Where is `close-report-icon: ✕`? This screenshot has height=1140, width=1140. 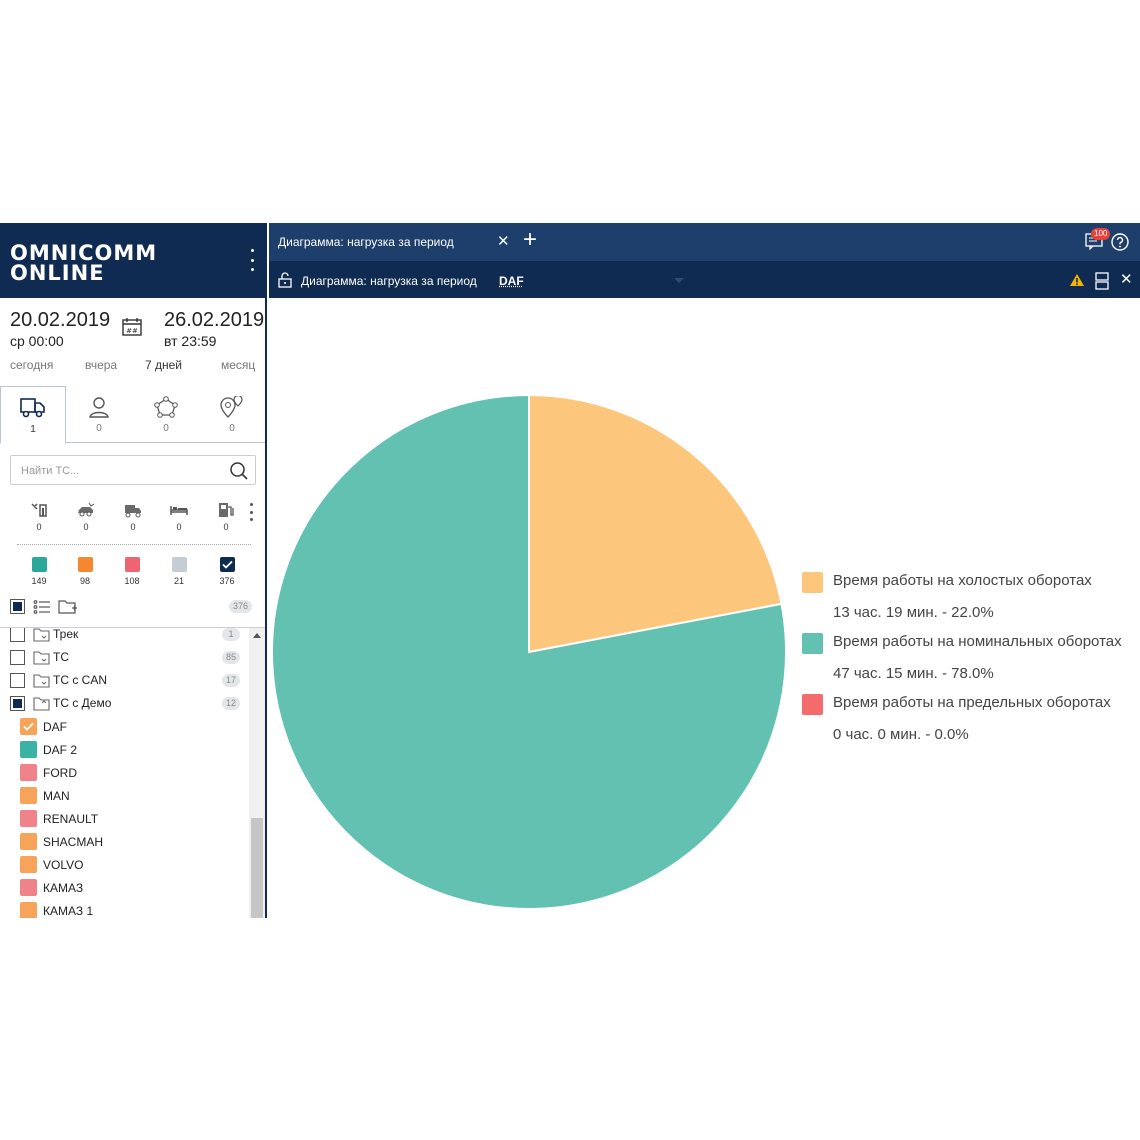
close-report-icon: ✕ is located at coordinates (1126, 279).